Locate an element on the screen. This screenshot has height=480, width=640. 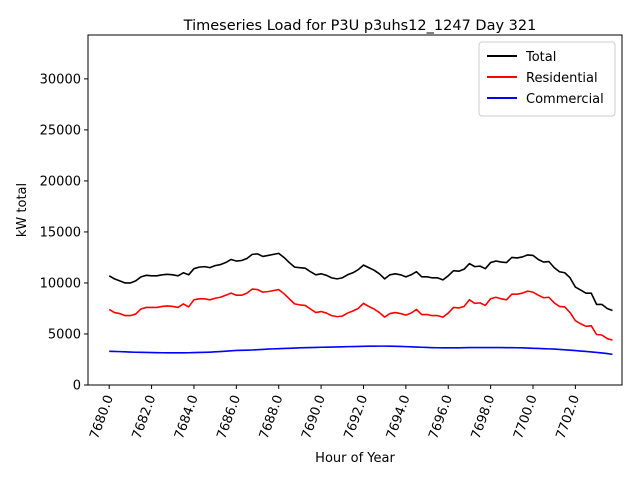
series-line-total is located at coordinates (360, 282).